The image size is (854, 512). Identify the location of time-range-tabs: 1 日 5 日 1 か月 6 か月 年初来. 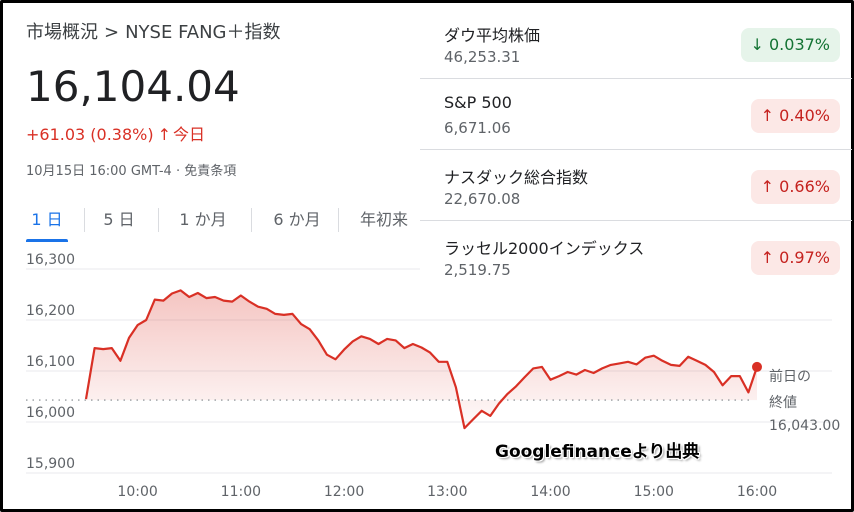
(226, 224).